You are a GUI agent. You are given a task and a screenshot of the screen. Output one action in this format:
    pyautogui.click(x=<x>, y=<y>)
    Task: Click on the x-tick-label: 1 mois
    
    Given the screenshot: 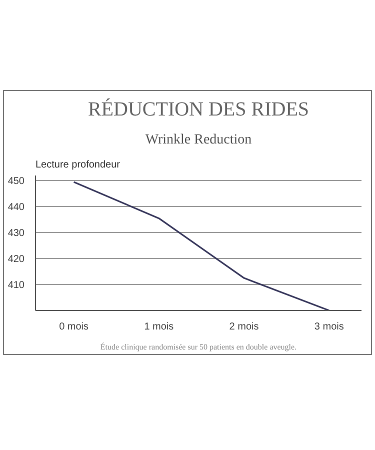 What is the action you would take?
    pyautogui.click(x=159, y=327)
    